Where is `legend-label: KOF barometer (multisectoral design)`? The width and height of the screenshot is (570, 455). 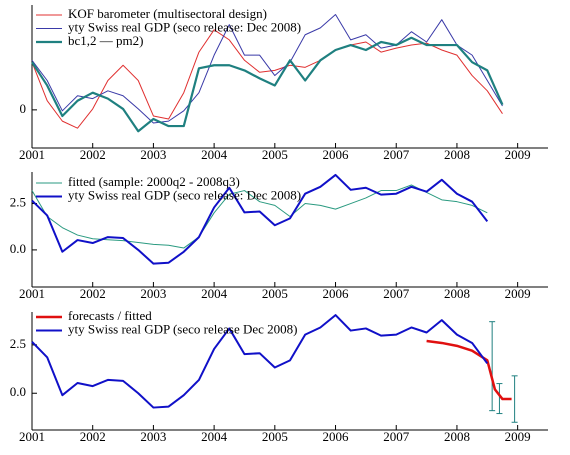 legend-label: KOF barometer (multisectoral design) is located at coordinates (167, 13).